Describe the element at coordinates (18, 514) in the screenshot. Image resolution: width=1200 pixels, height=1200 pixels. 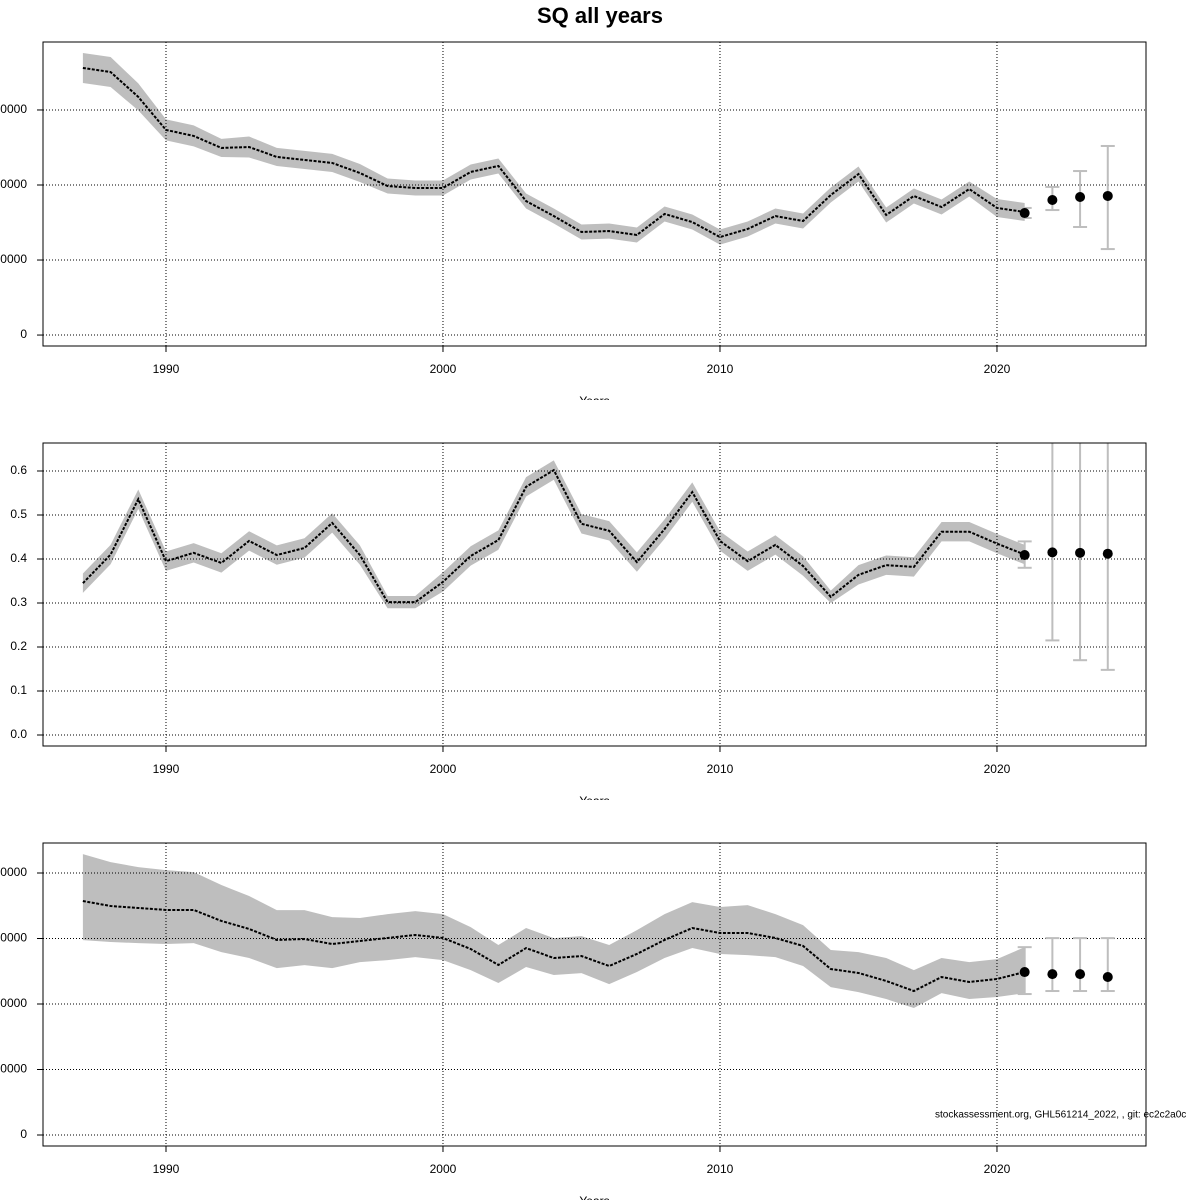
I see `y-tick-label: 0.5` at that location.